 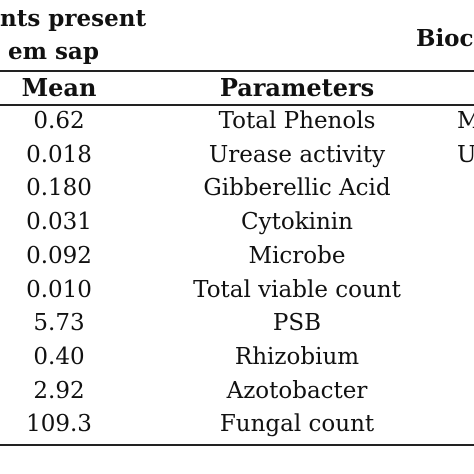 What do you see at coordinates (59, 290) in the screenshot?
I see `cell-mean: 0.010` at bounding box center [59, 290].